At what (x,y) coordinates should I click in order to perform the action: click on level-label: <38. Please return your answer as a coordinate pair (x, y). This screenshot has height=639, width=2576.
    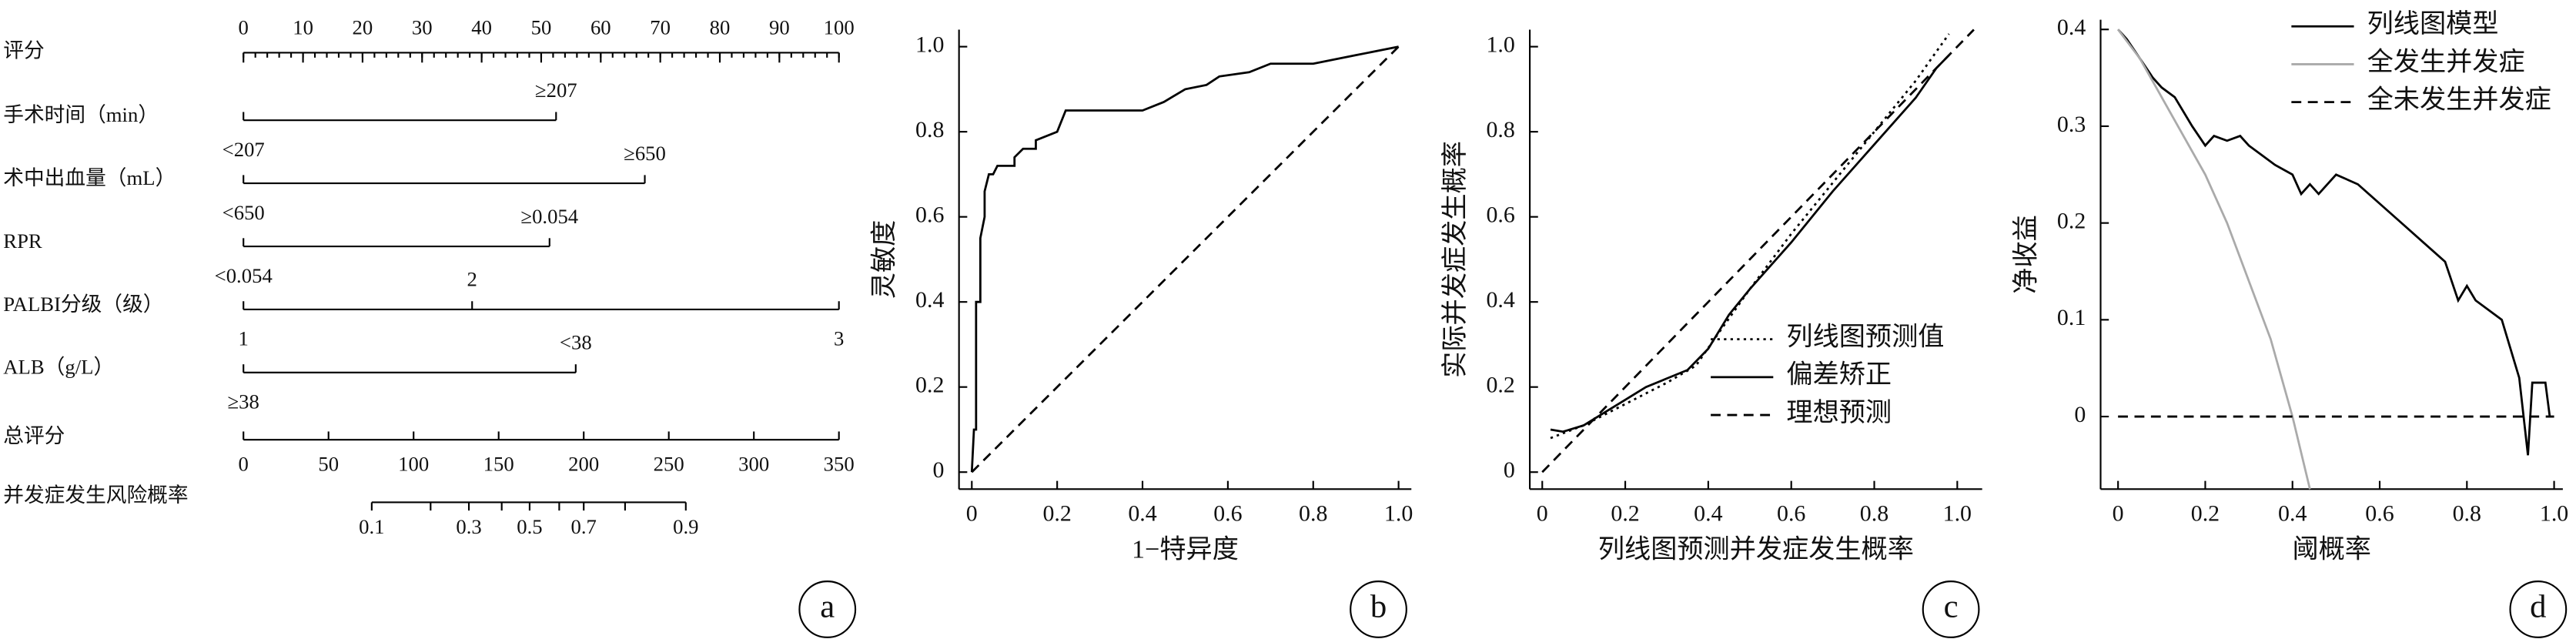
    Looking at the image, I should click on (576, 343).